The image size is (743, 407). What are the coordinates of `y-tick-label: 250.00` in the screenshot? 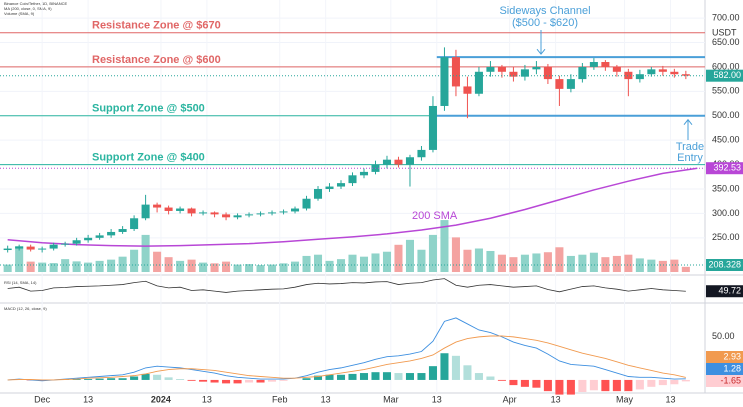 It's located at (726, 237).